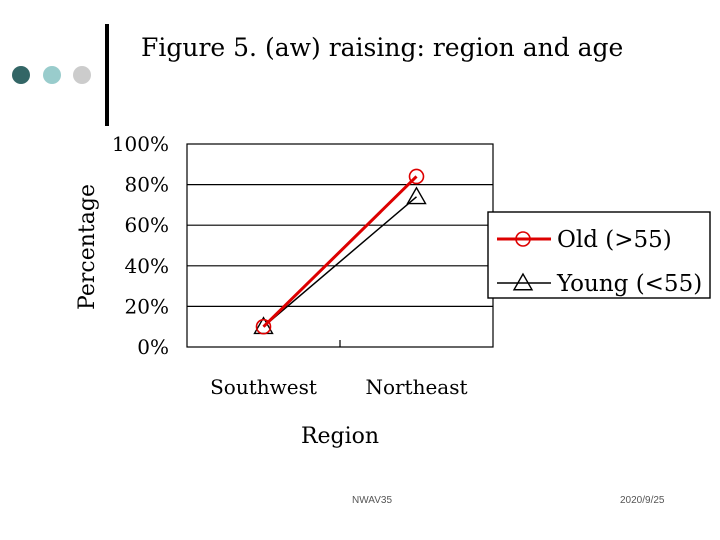 This screenshot has height=540, width=720. What do you see at coordinates (52, 75) in the screenshot?
I see `bullet-dot-light` at bounding box center [52, 75].